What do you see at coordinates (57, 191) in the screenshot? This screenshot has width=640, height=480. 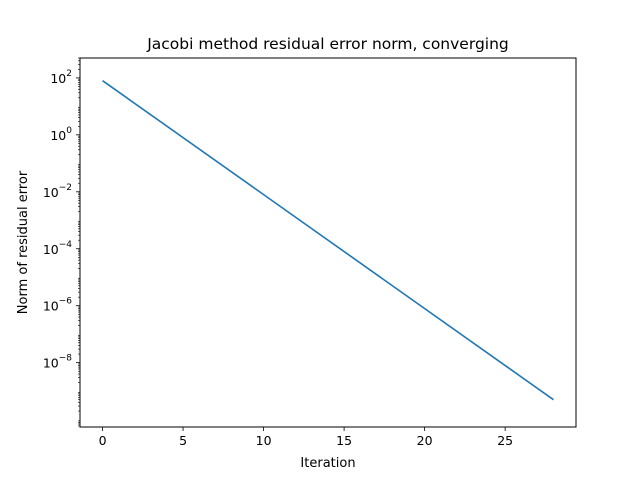 I see `y-tick-label: 10⁻²` at bounding box center [57, 191].